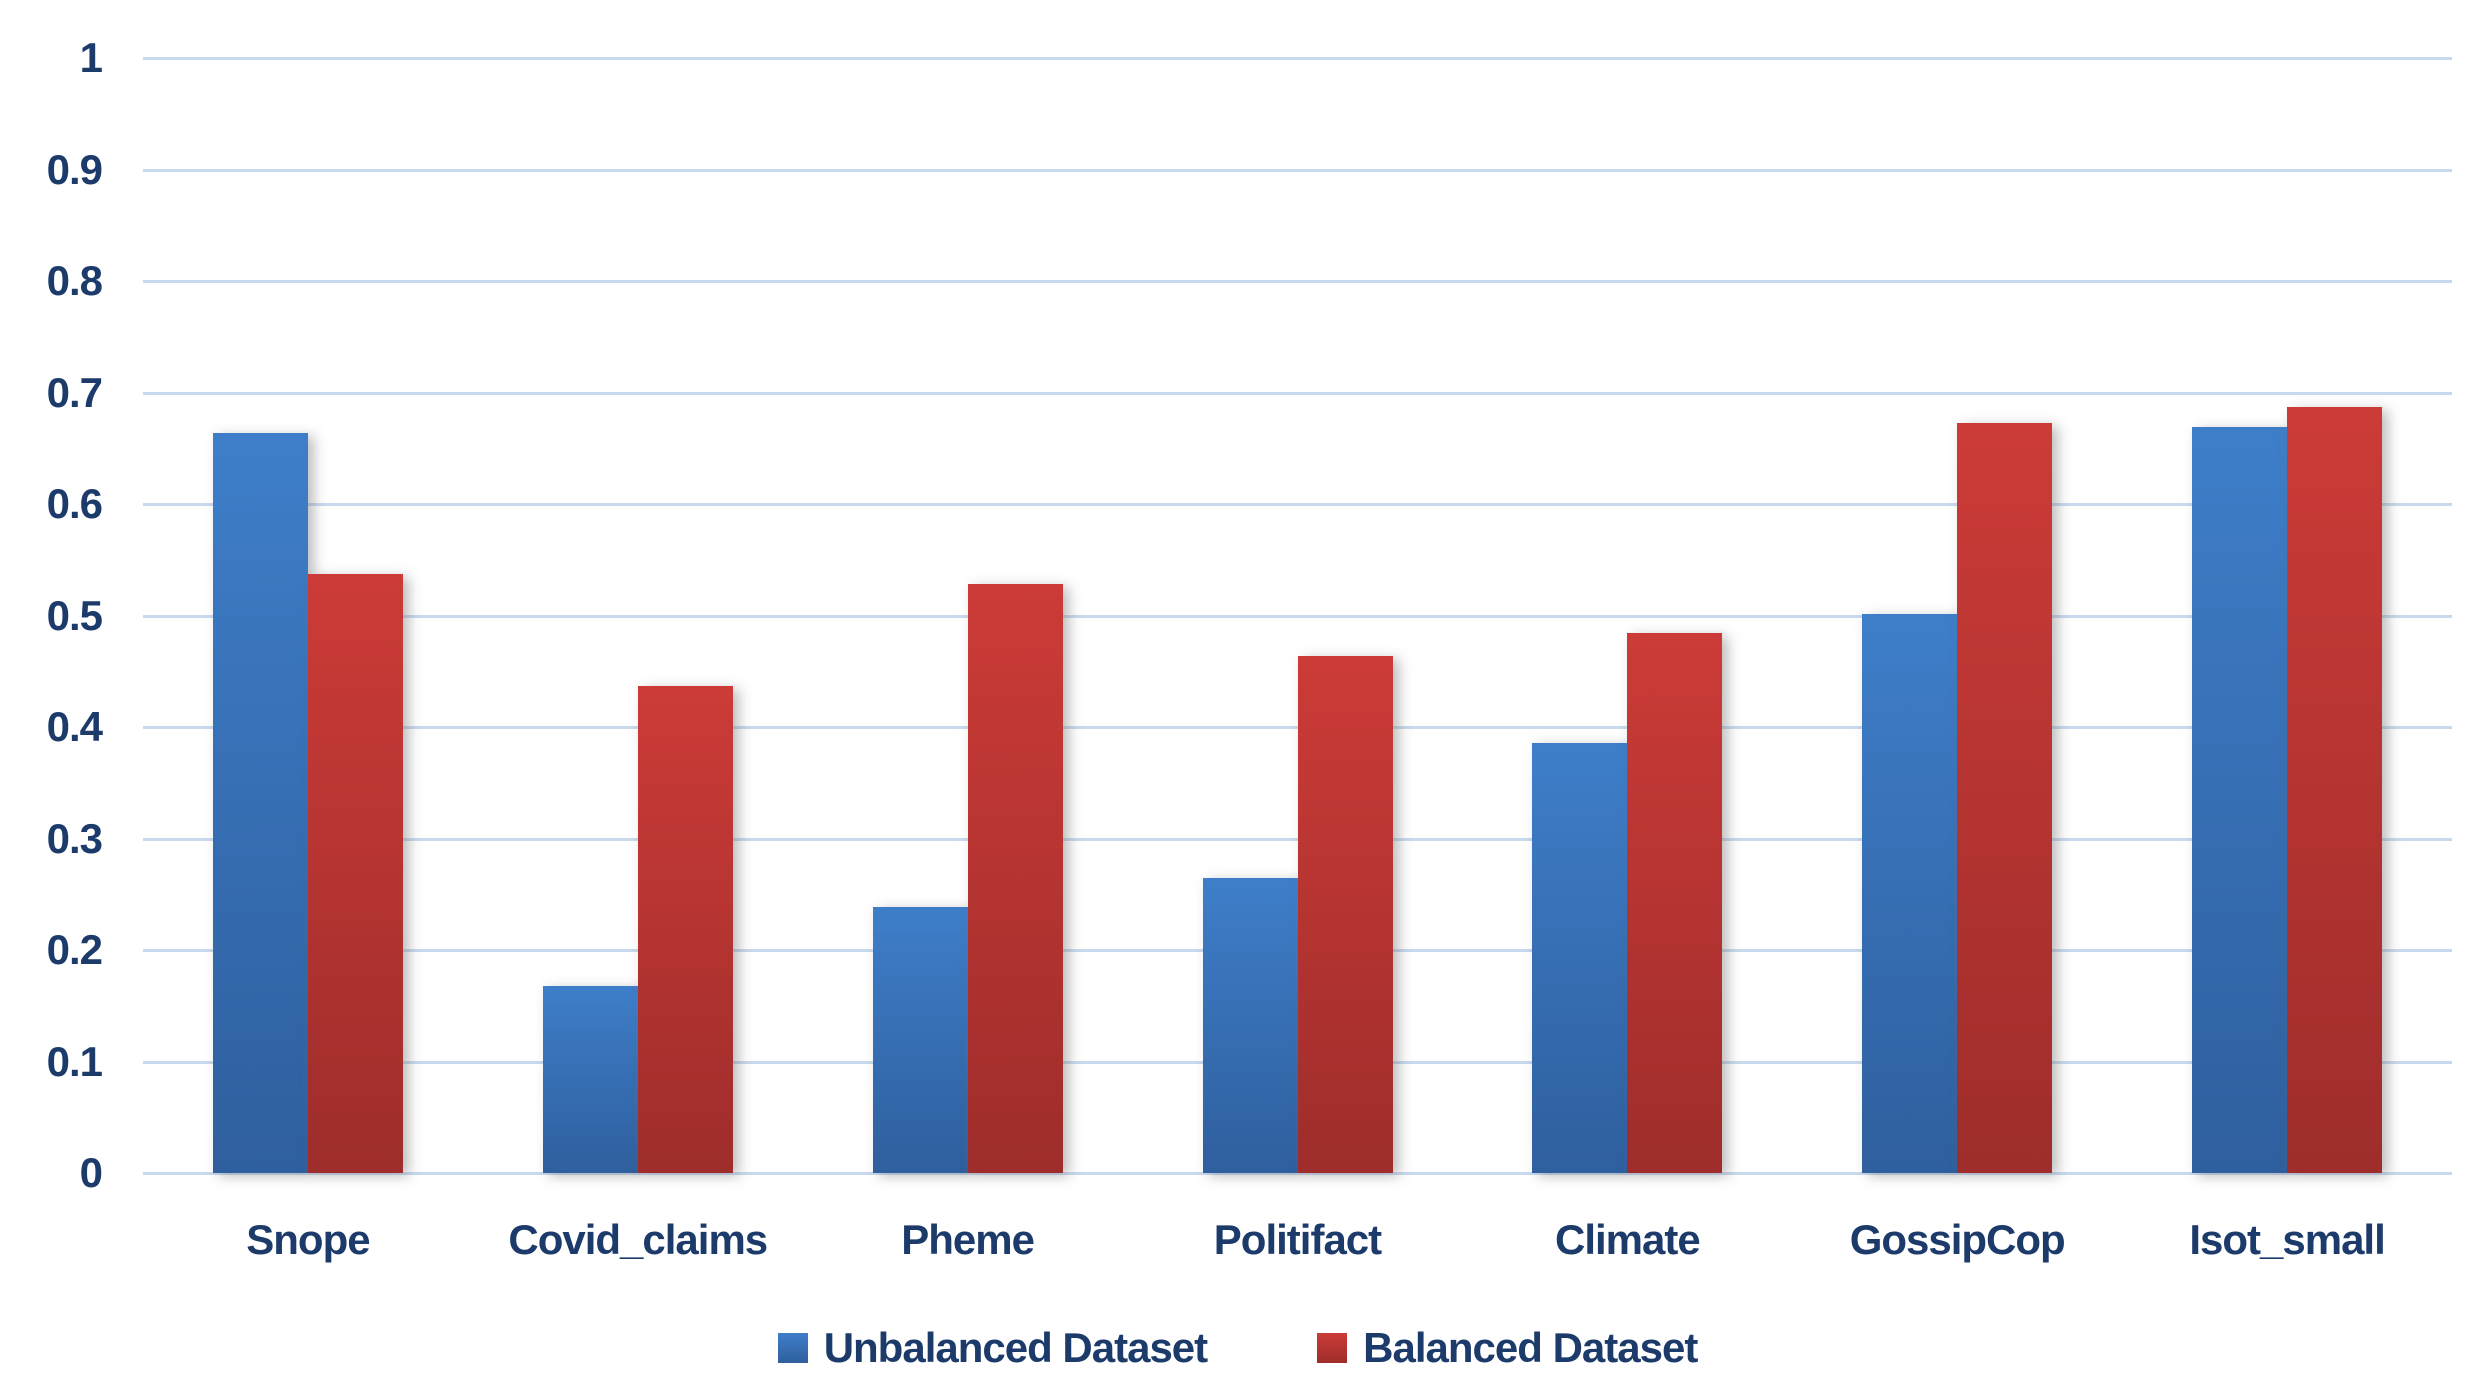  Describe the element at coordinates (2287, 1239) in the screenshot. I see `x-axis-label-isot-small: Isot_small` at that location.